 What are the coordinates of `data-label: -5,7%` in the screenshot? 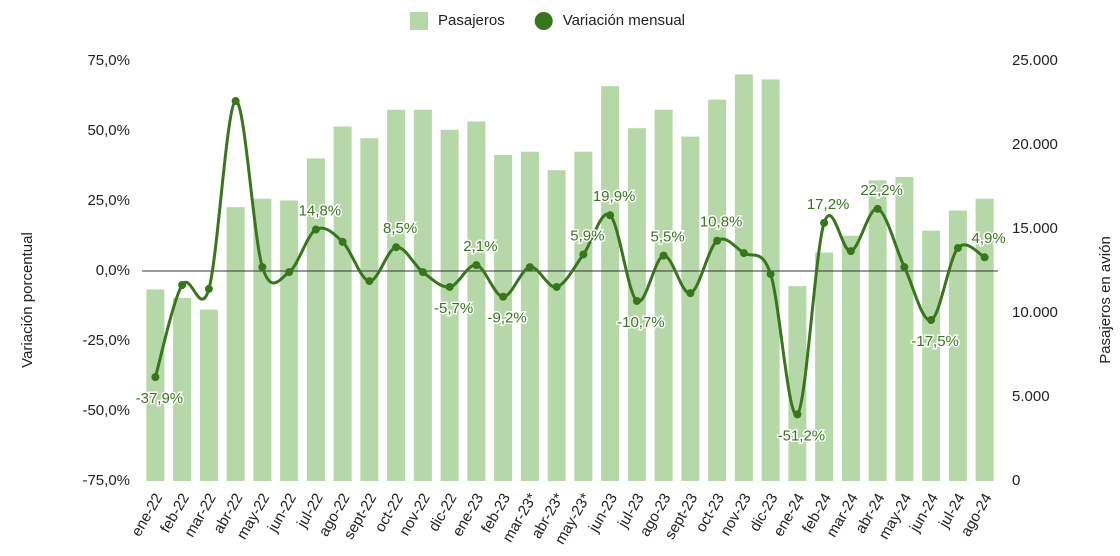 It's located at (453, 308).